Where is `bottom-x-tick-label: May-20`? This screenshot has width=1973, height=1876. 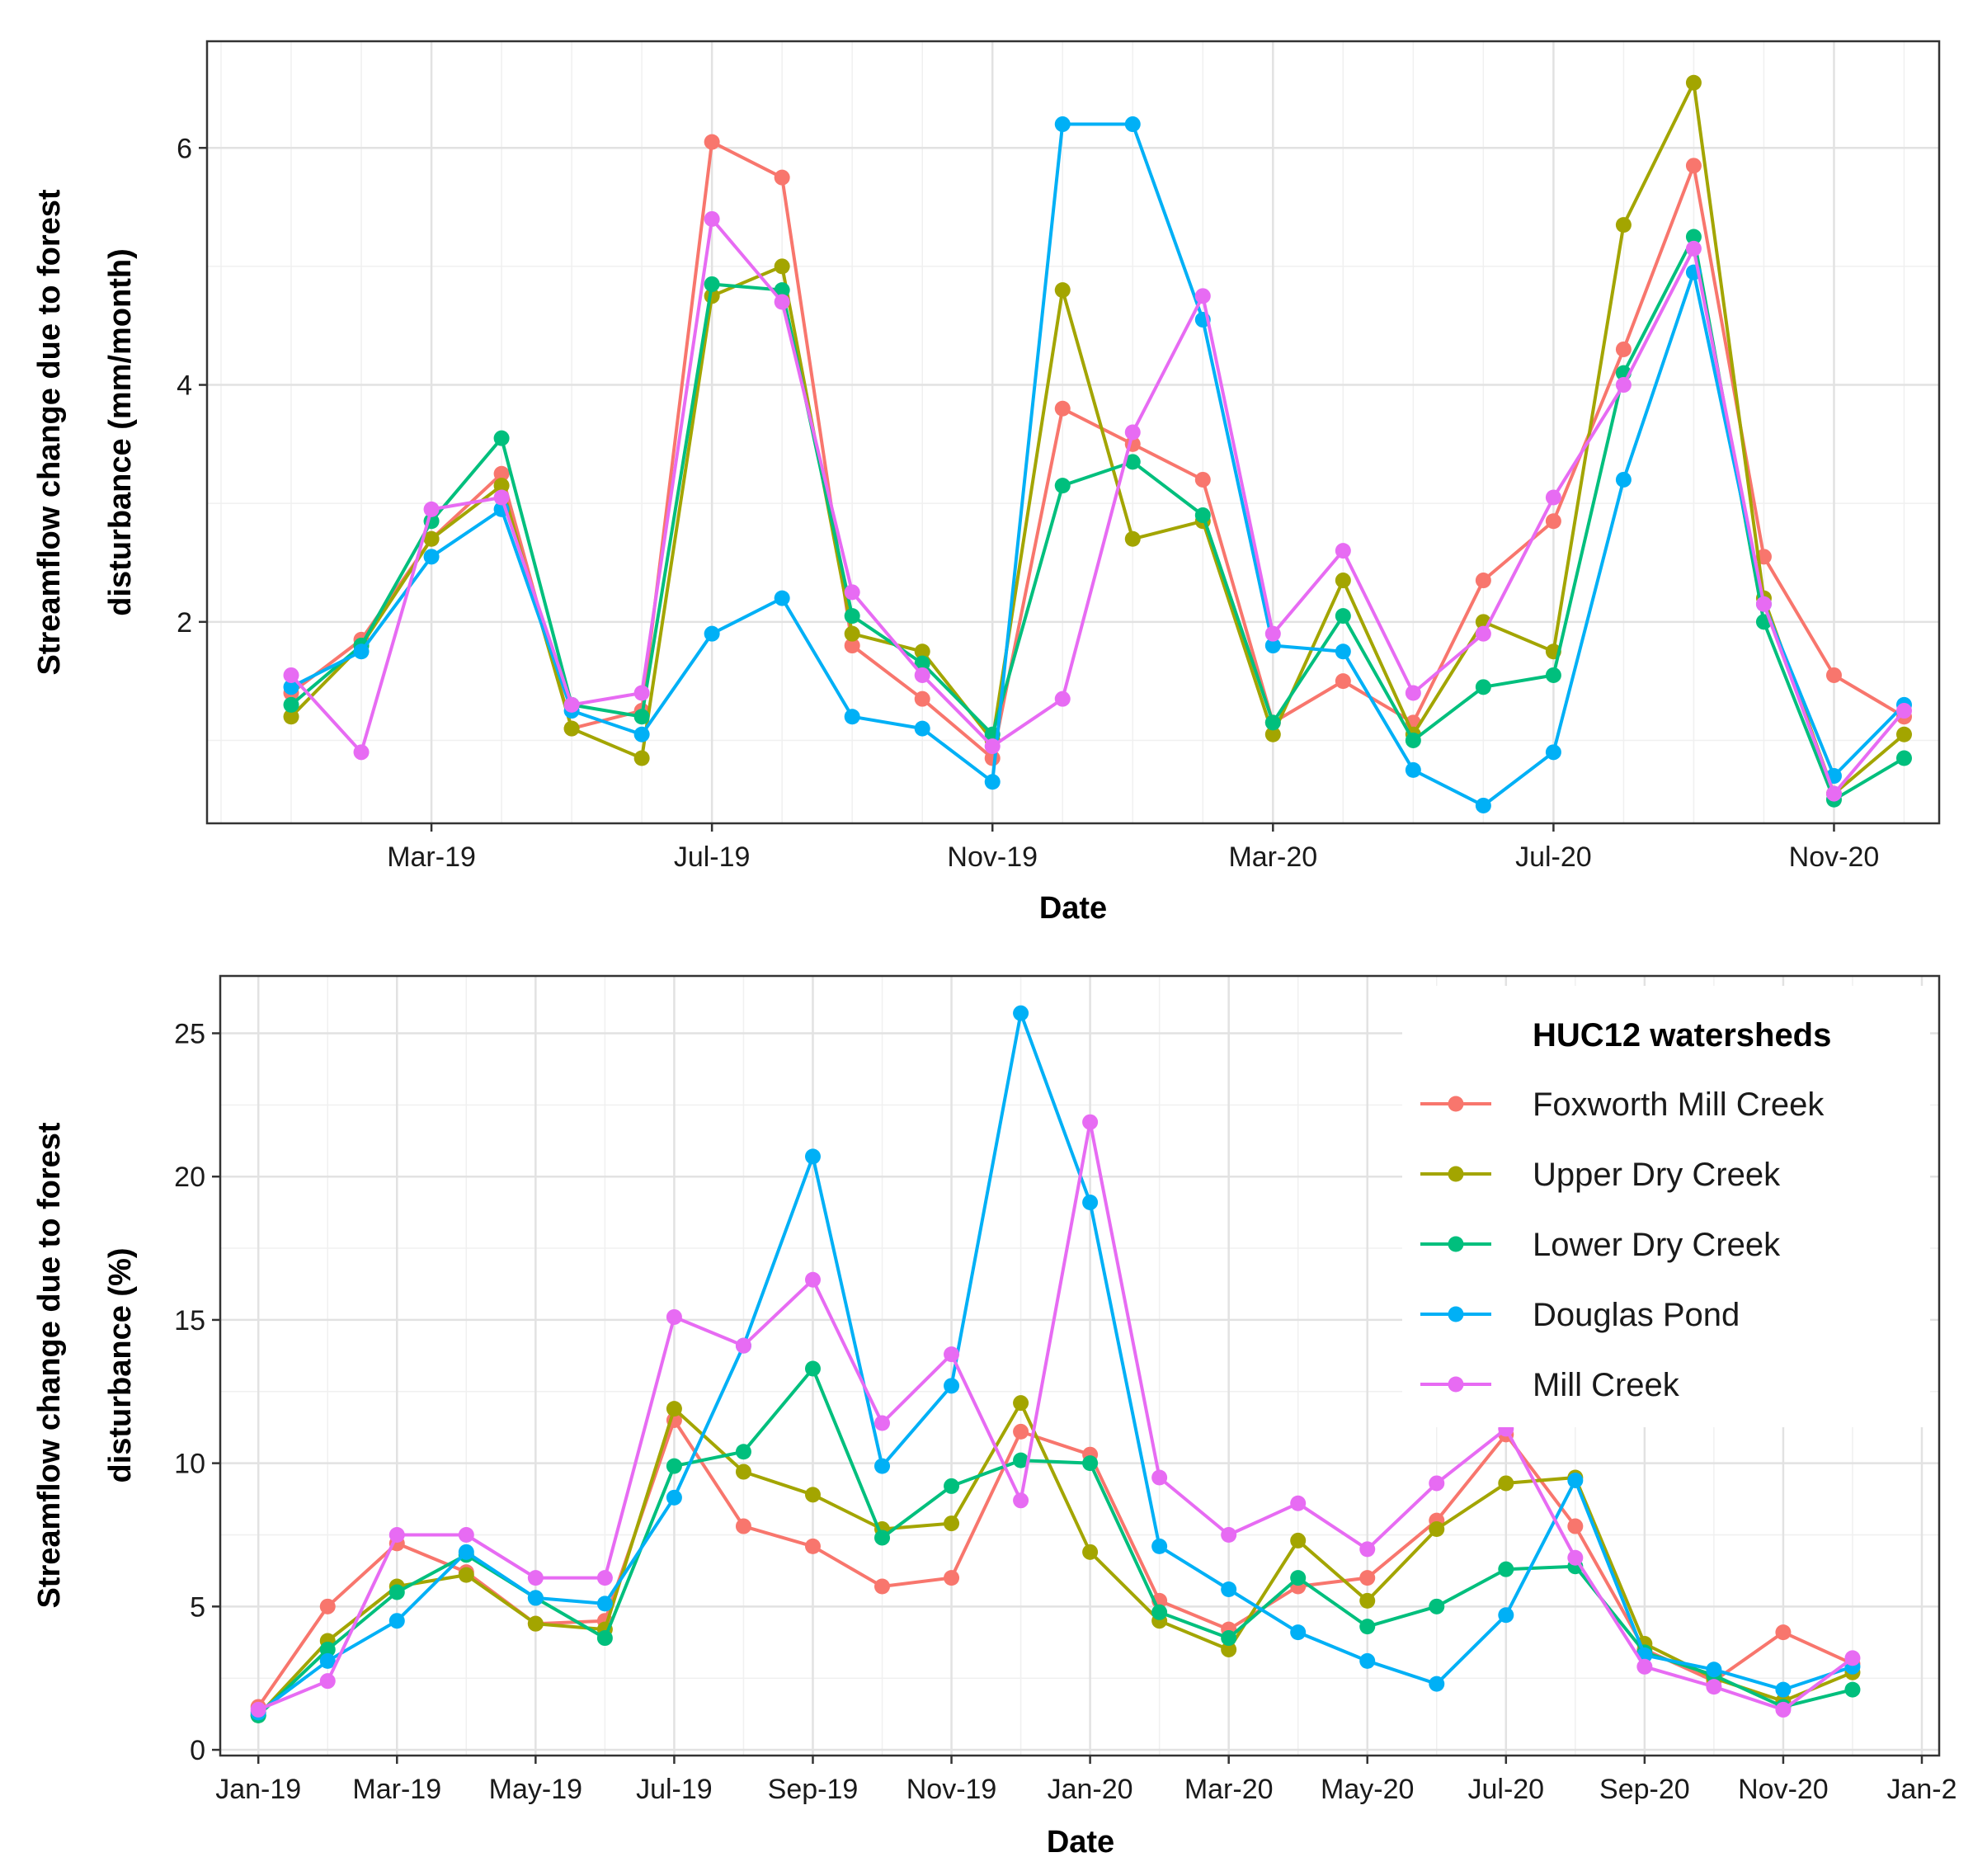 bottom-x-tick-label: May-20 is located at coordinates (1367, 1789).